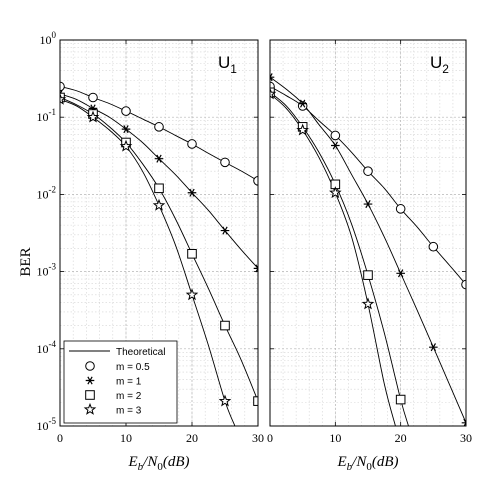  I want to click on y-tick-label: 10⁻³, so click(47, 270).